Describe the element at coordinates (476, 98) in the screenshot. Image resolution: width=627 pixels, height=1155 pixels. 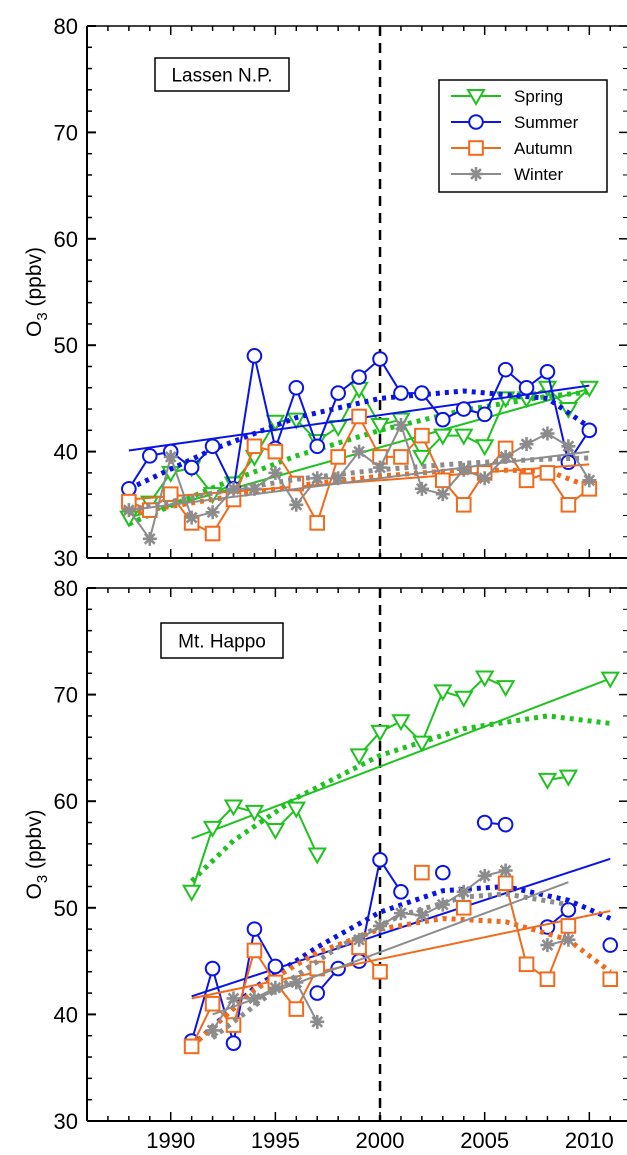
I see `legend-marker-spring` at that location.